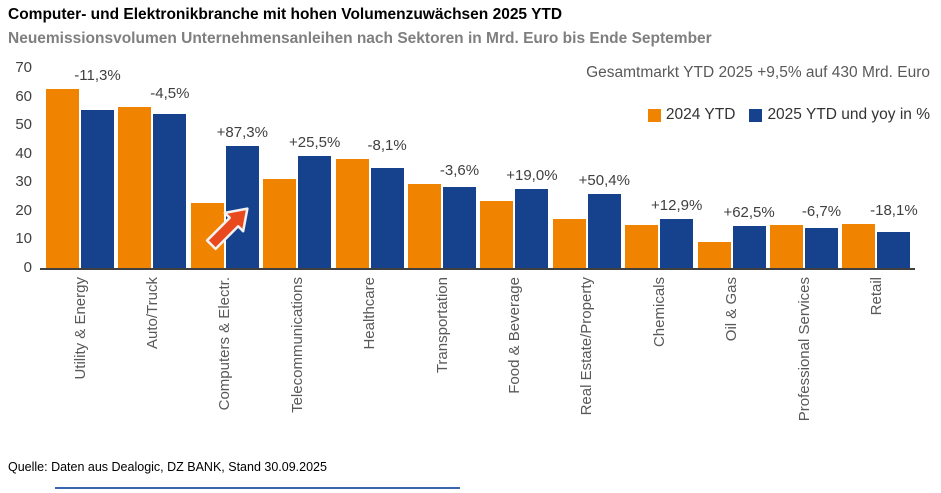  What do you see at coordinates (170, 93) in the screenshot?
I see `yoy-label: -4,5%` at bounding box center [170, 93].